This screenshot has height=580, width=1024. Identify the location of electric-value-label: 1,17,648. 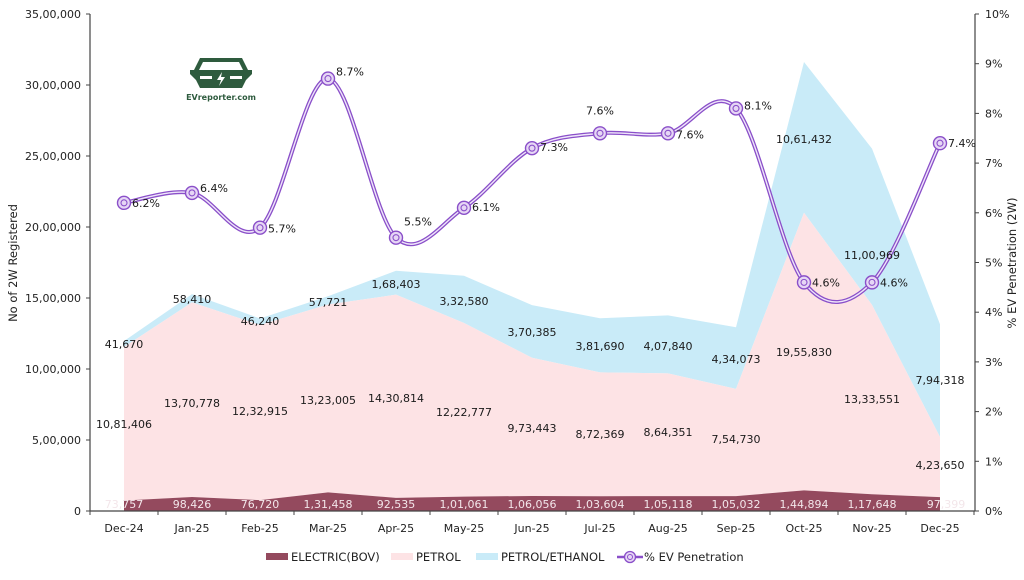
(872, 504).